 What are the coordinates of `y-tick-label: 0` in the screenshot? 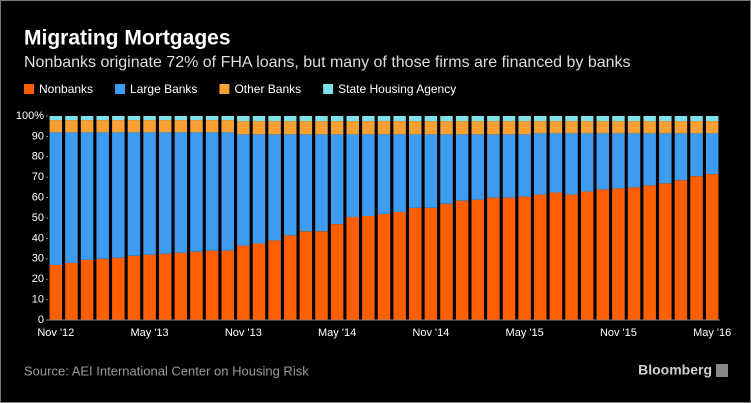 It's located at (41, 320).